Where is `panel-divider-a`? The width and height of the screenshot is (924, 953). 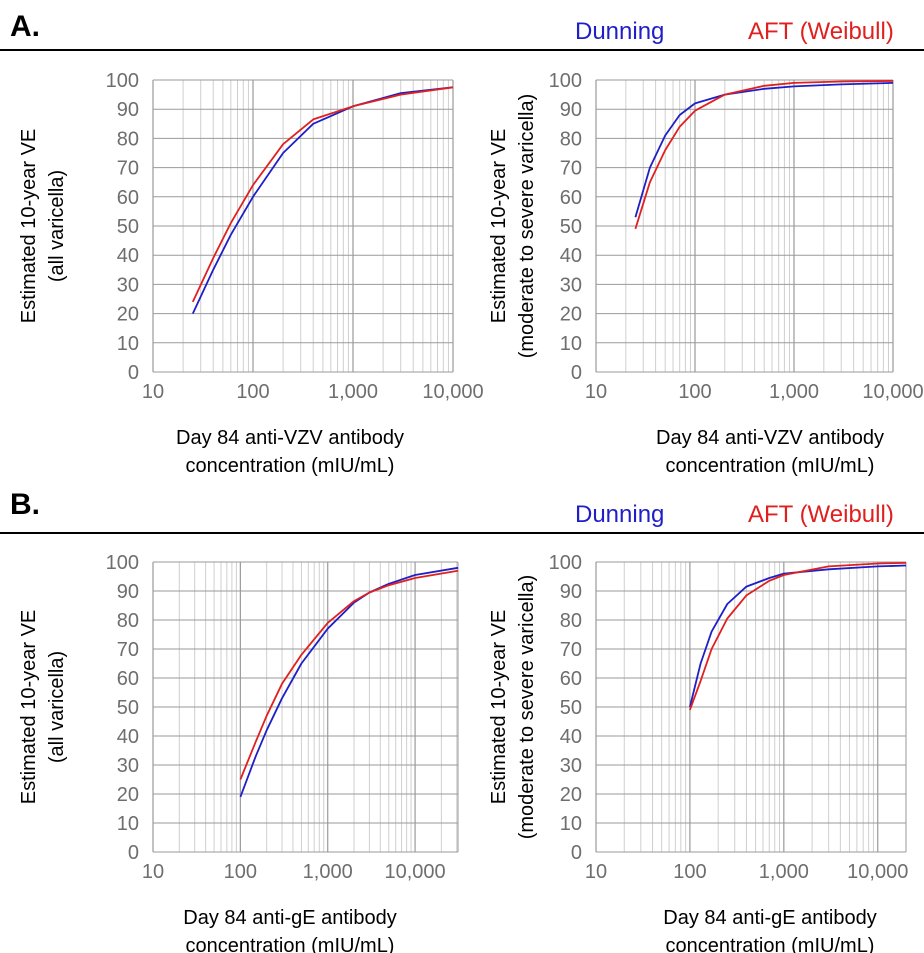
panel-divider-a is located at coordinates (462, 50).